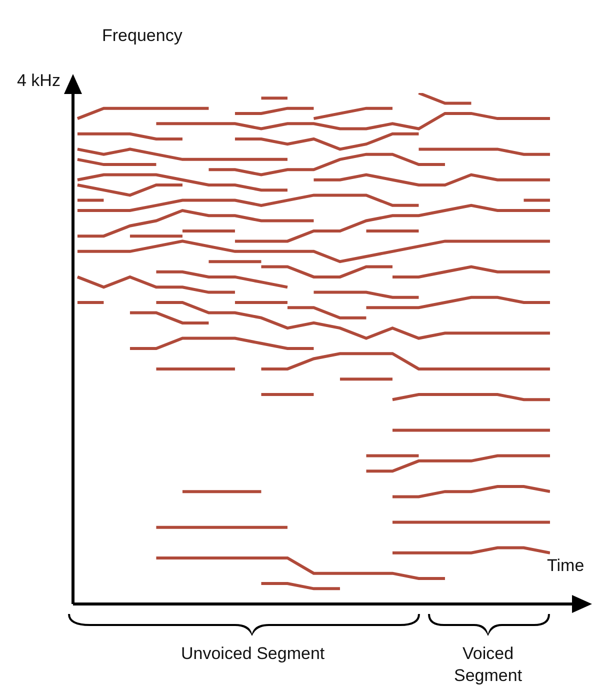 The height and width of the screenshot is (689, 612). Describe the element at coordinates (142, 35) in the screenshot. I see `y-axis-title: Frequency` at that location.